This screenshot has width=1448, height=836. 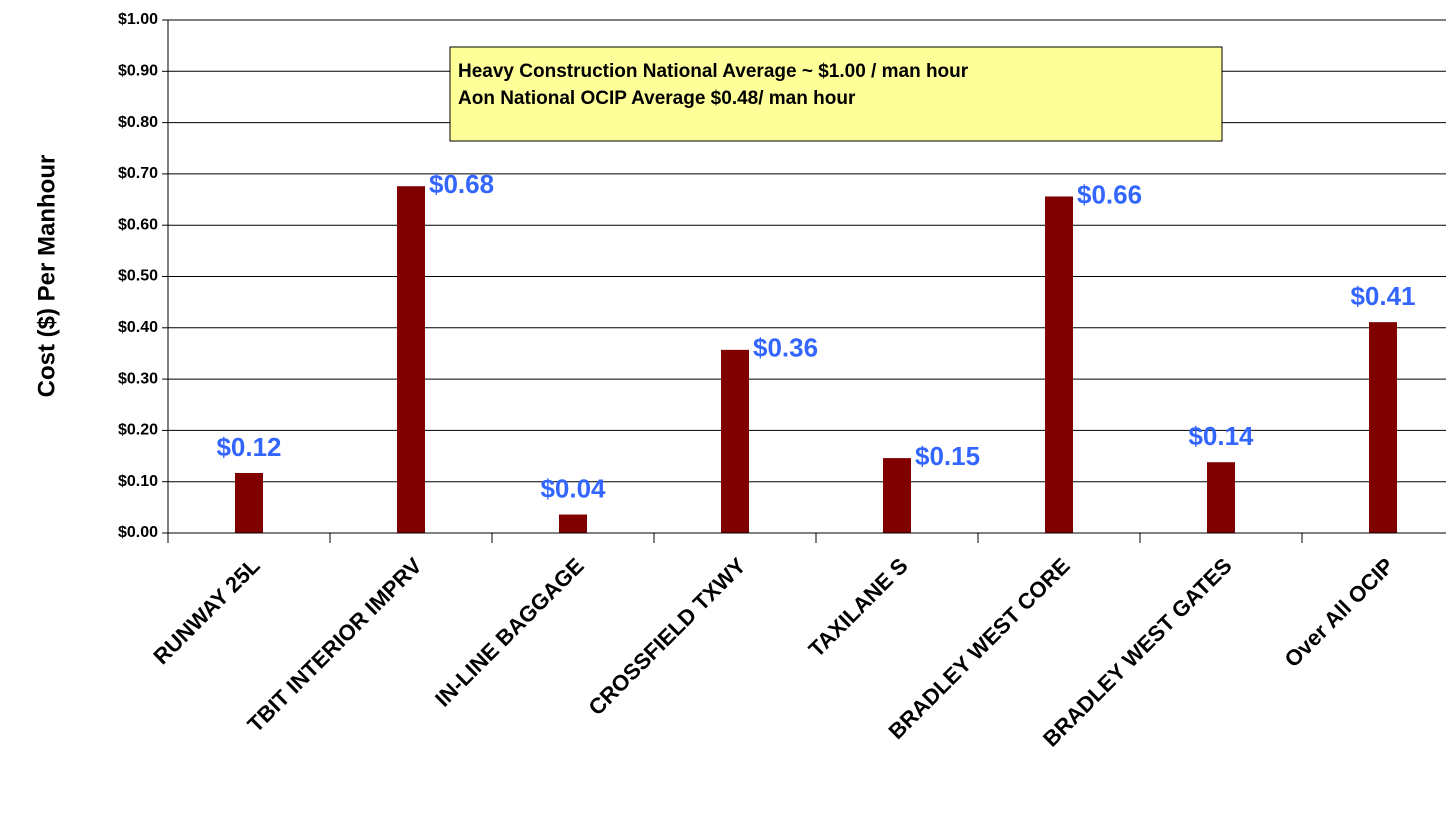 I want to click on y-tick-label: $1.00, so click(x=138, y=19).